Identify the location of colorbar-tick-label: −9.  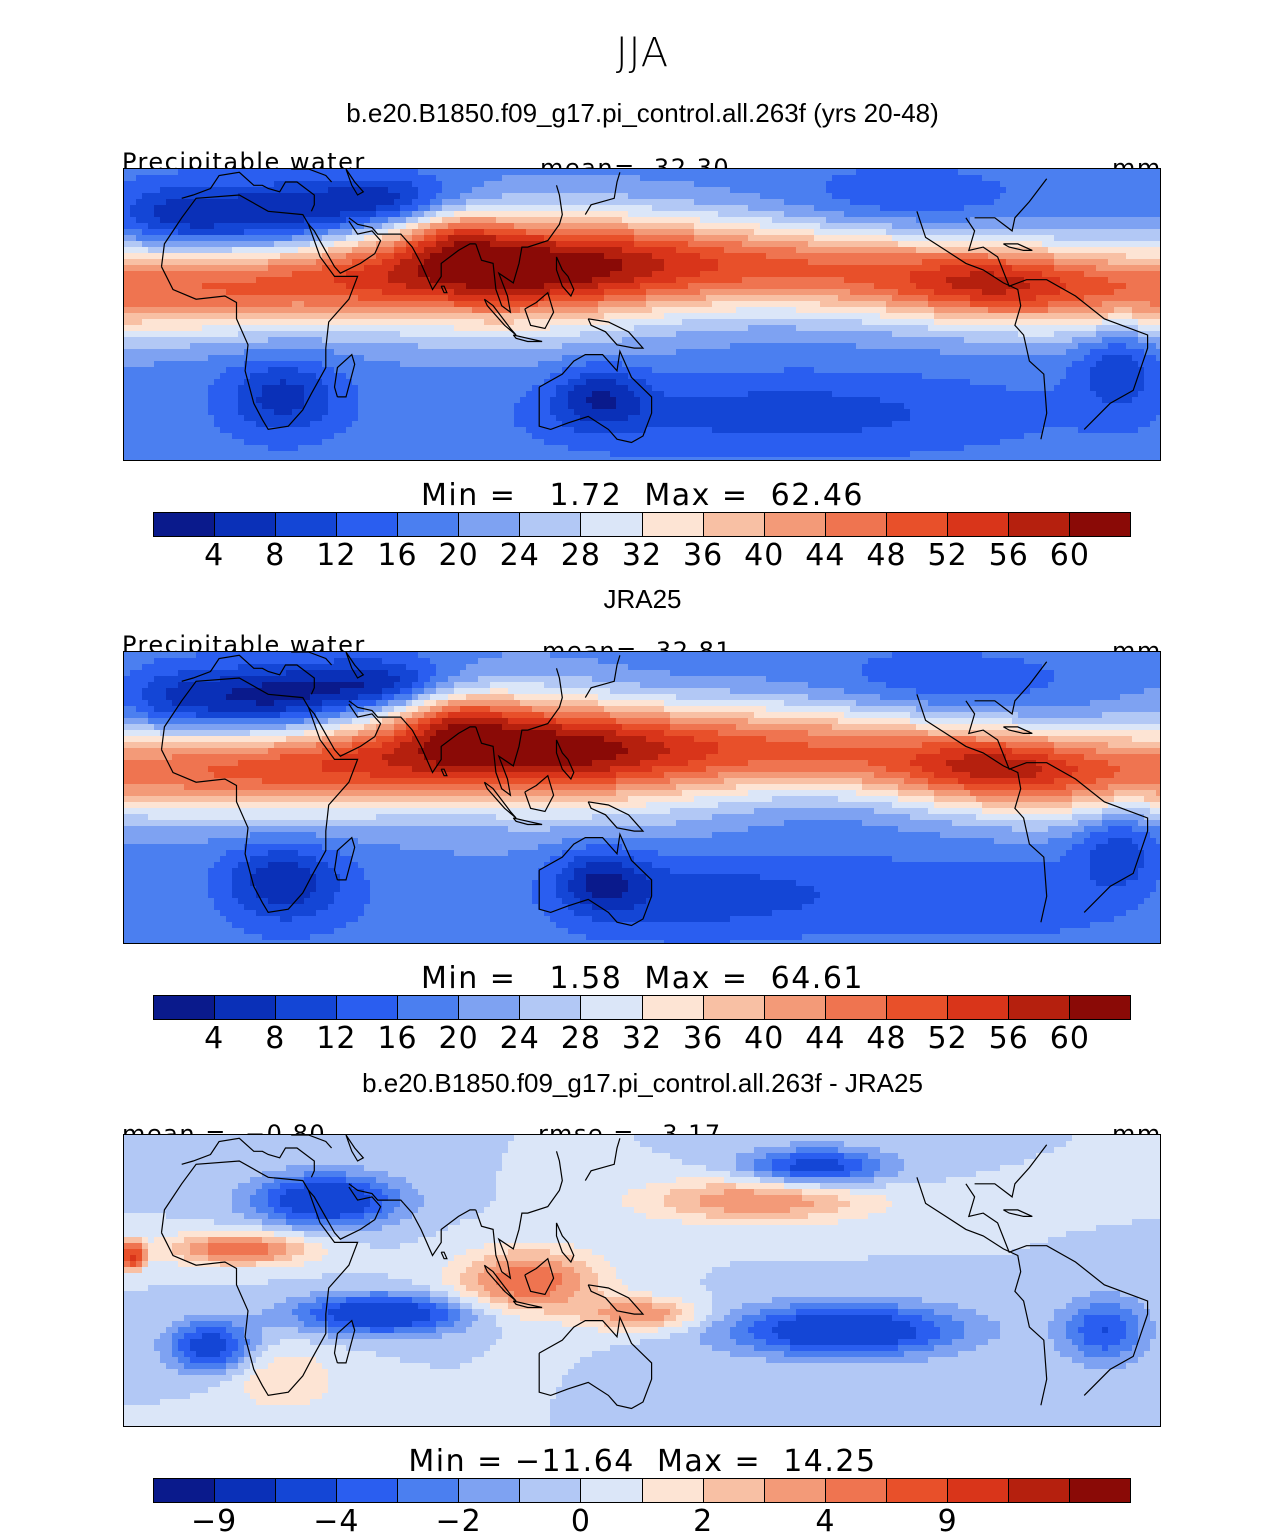
(214, 1521).